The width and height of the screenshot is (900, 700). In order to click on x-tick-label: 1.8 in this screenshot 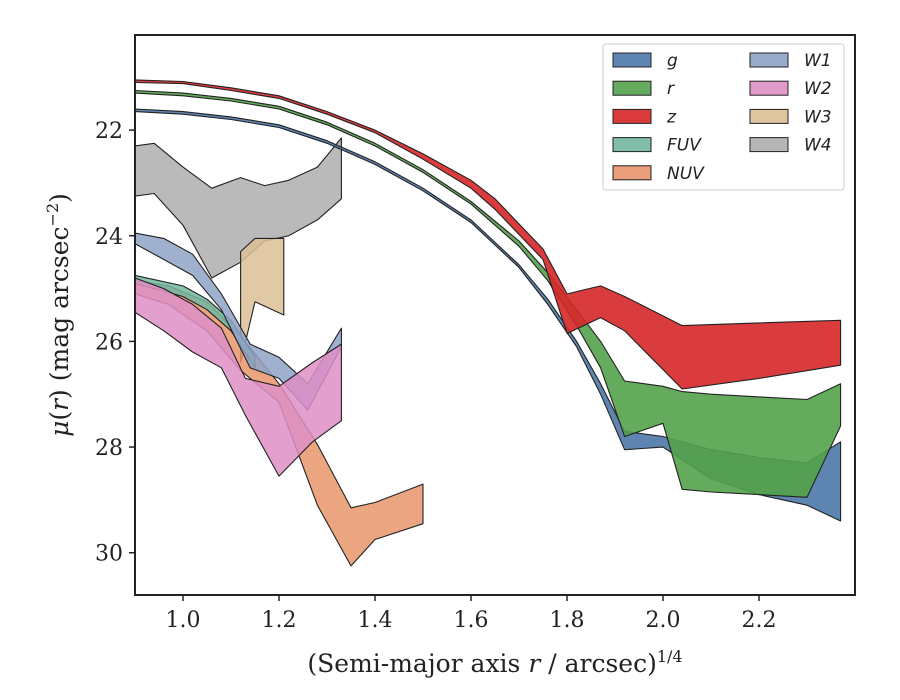, I will do `click(567, 620)`.